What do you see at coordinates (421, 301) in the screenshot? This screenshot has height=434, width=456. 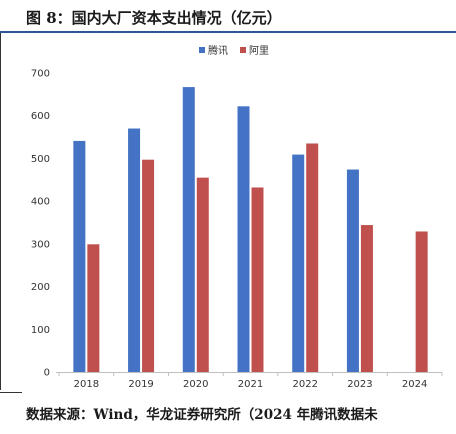 I see `bar-alibaba-2024` at bounding box center [421, 301].